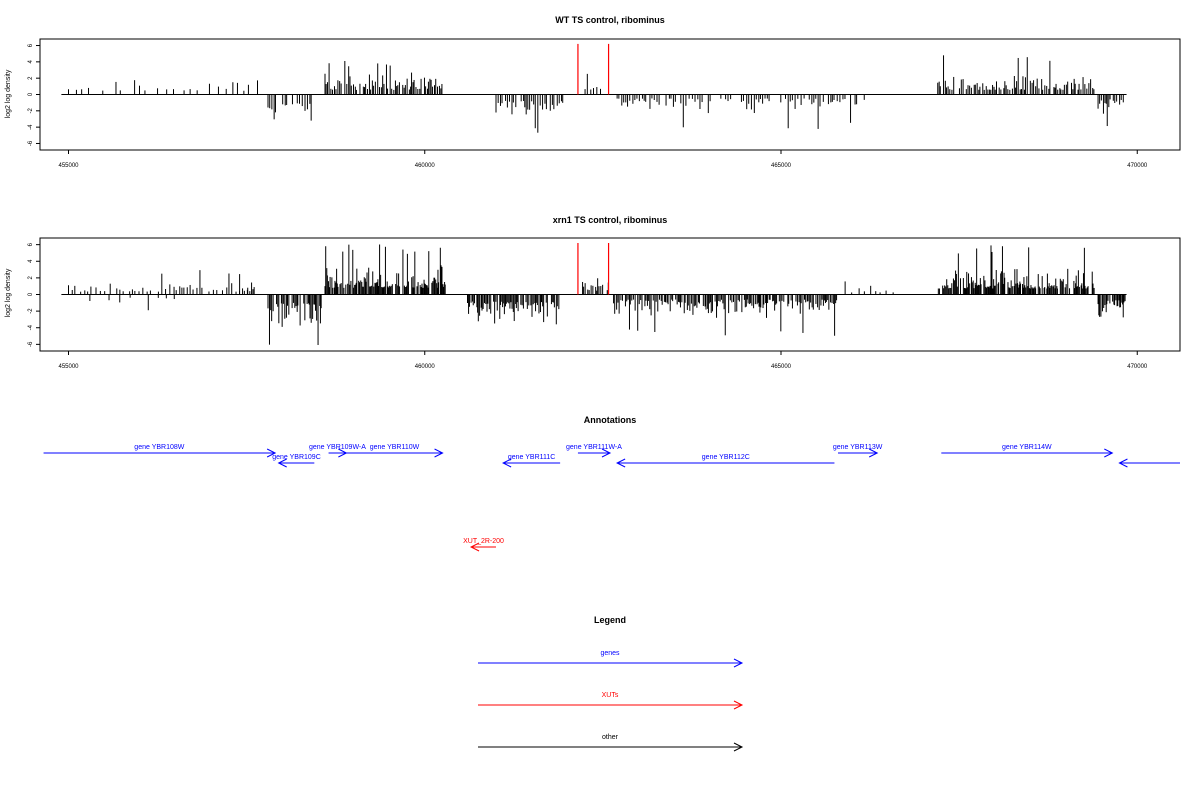  What do you see at coordinates (610, 420) in the screenshot?
I see `annotations-title: Annotations` at bounding box center [610, 420].